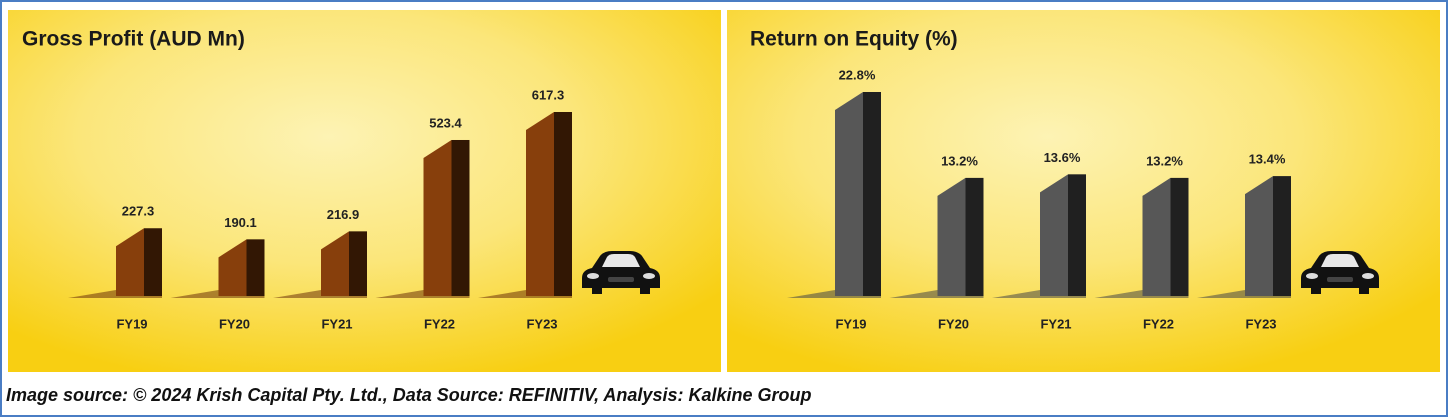 This screenshot has height=417, width=1448. I want to click on value-label: 13.4%, so click(1267, 159).